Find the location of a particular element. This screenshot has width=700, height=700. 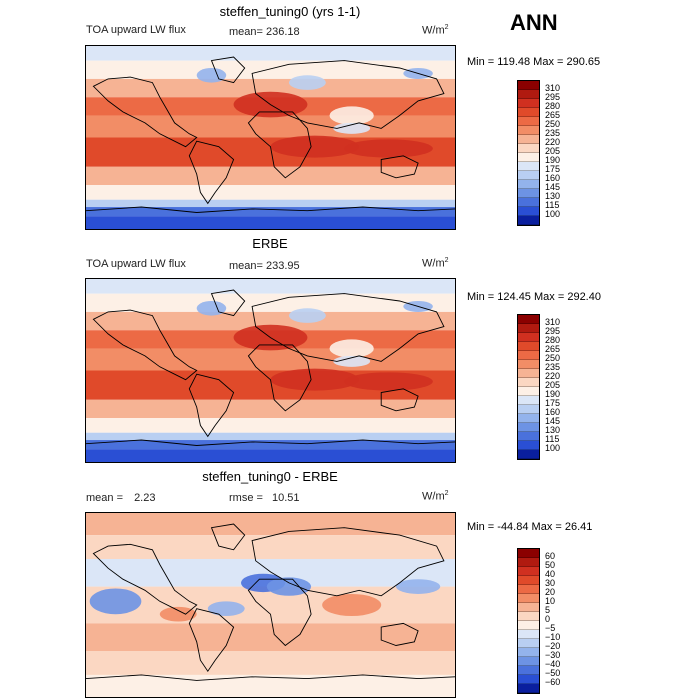

panel1-variable-label: TOA upward LW flux is located at coordinates (136, 30).